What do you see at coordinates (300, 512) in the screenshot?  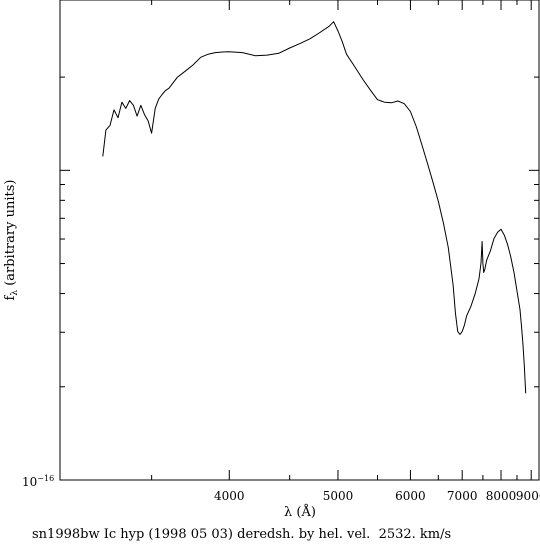 I see `x-axis-label: λ (Å)` at bounding box center [300, 512].